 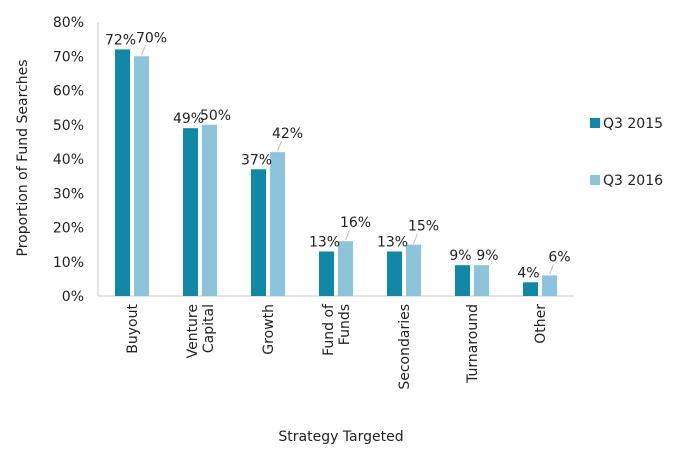 I want to click on category-label: Secondaries, so click(x=405, y=347).